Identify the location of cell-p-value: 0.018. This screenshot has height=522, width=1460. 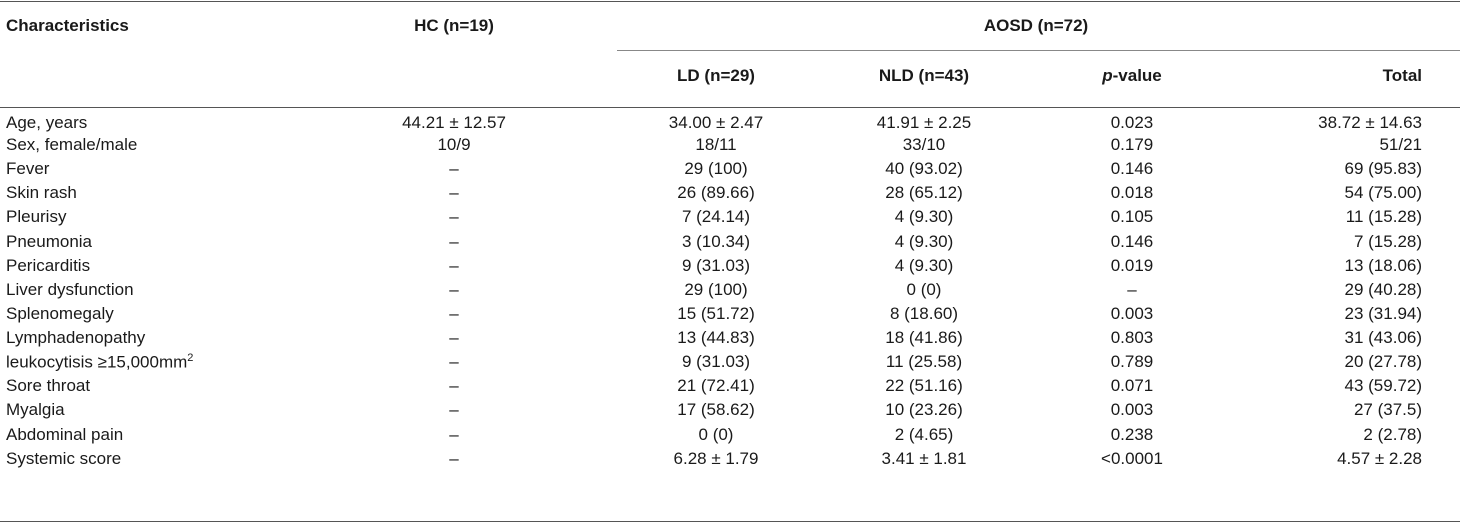
(1132, 193).